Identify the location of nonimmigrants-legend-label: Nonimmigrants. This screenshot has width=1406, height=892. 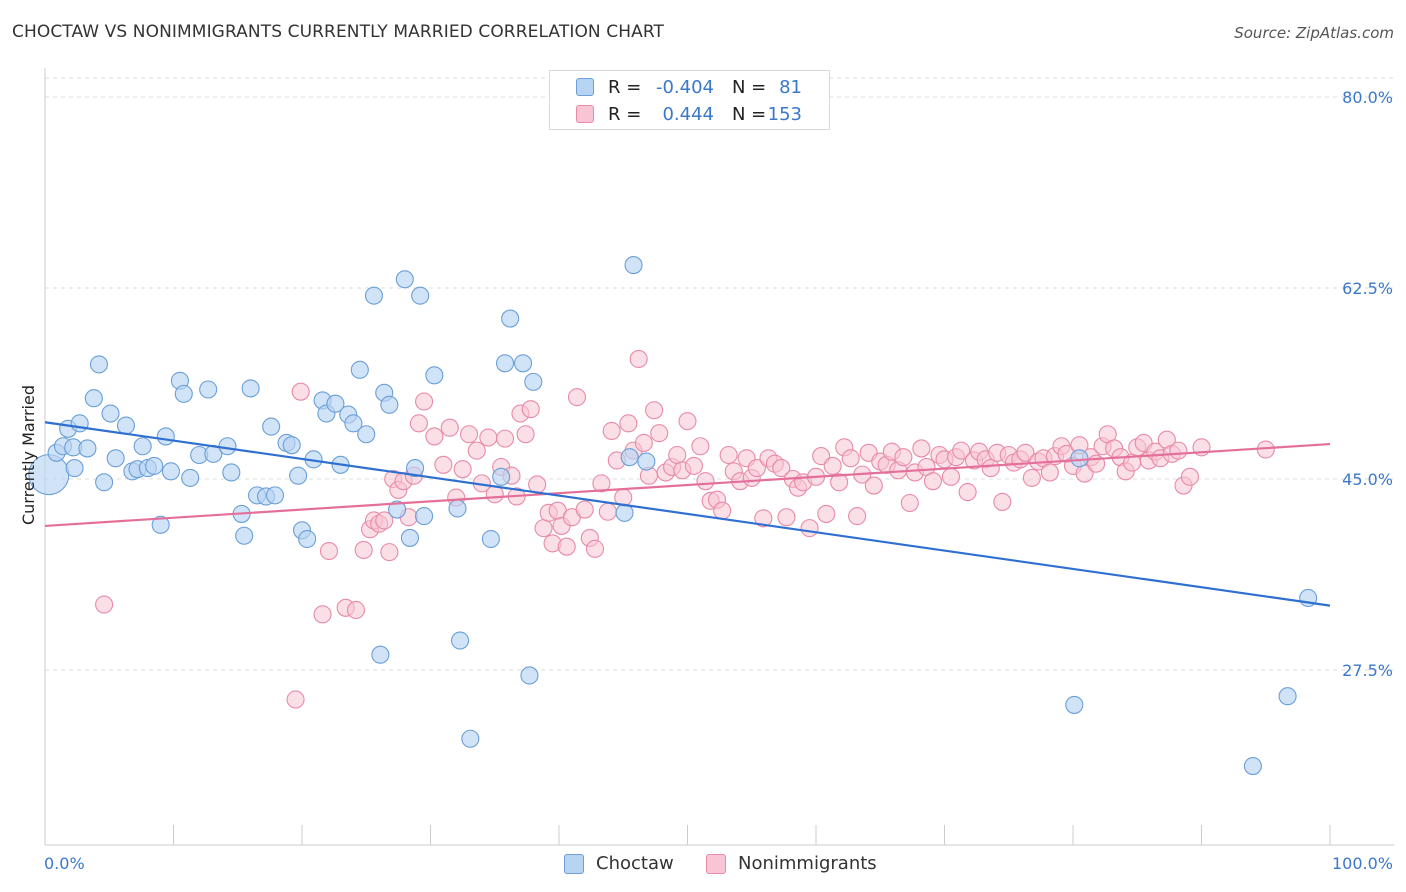
(807, 863).